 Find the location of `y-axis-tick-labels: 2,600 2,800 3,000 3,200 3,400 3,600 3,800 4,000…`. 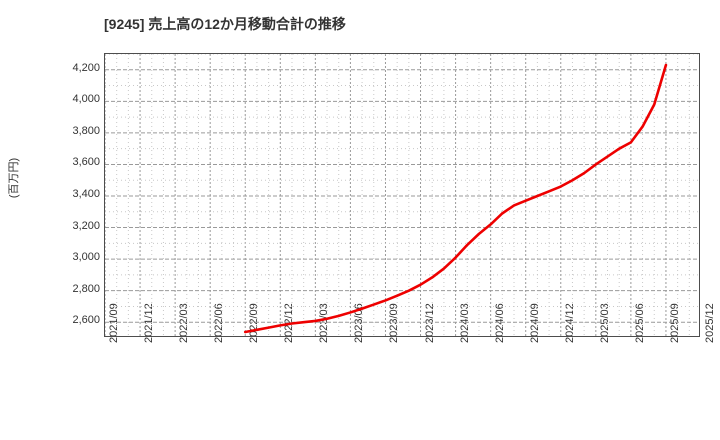

y-axis-tick-labels: 2,600 2,800 3,000 3,200 3,400 3,600 3,800 4,000… is located at coordinates (50, 220).